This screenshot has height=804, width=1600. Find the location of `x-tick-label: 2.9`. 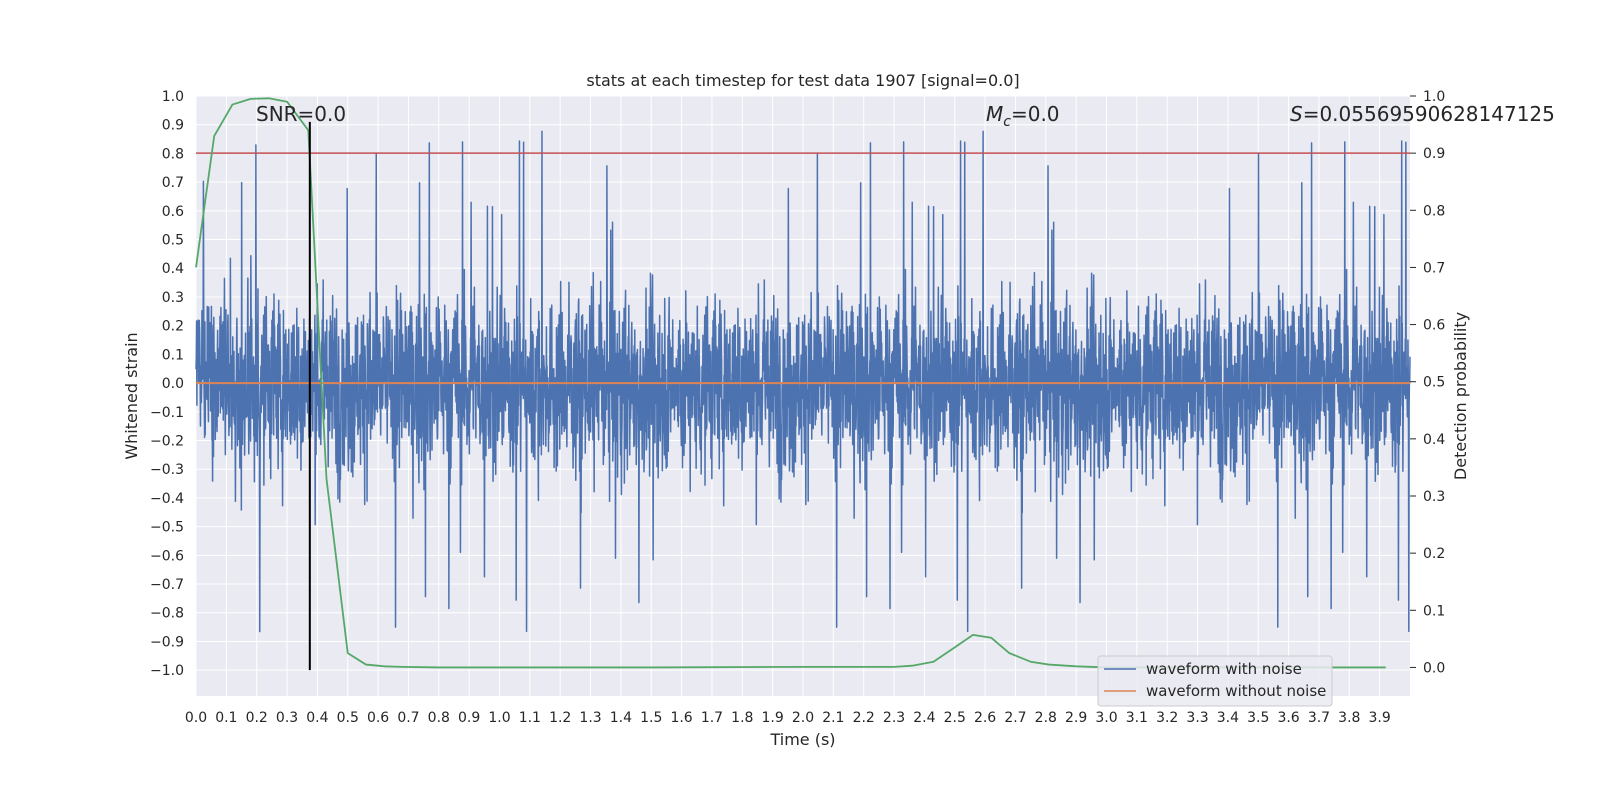

x-tick-label: 2.9 is located at coordinates (1076, 718).